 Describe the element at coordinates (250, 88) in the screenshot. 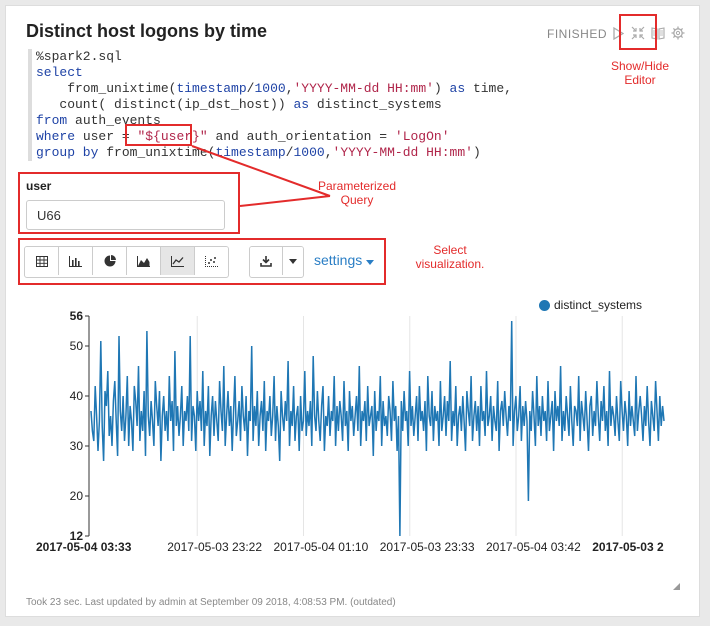

I see `code-token: /` at that location.